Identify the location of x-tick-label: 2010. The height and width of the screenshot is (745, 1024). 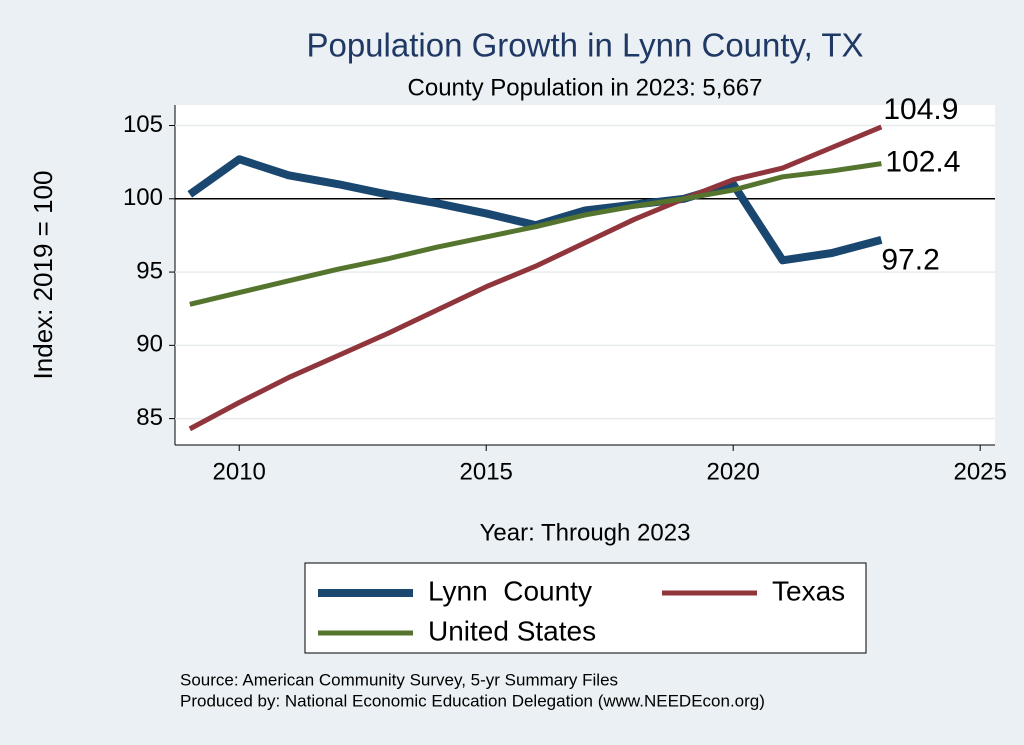
(239, 471).